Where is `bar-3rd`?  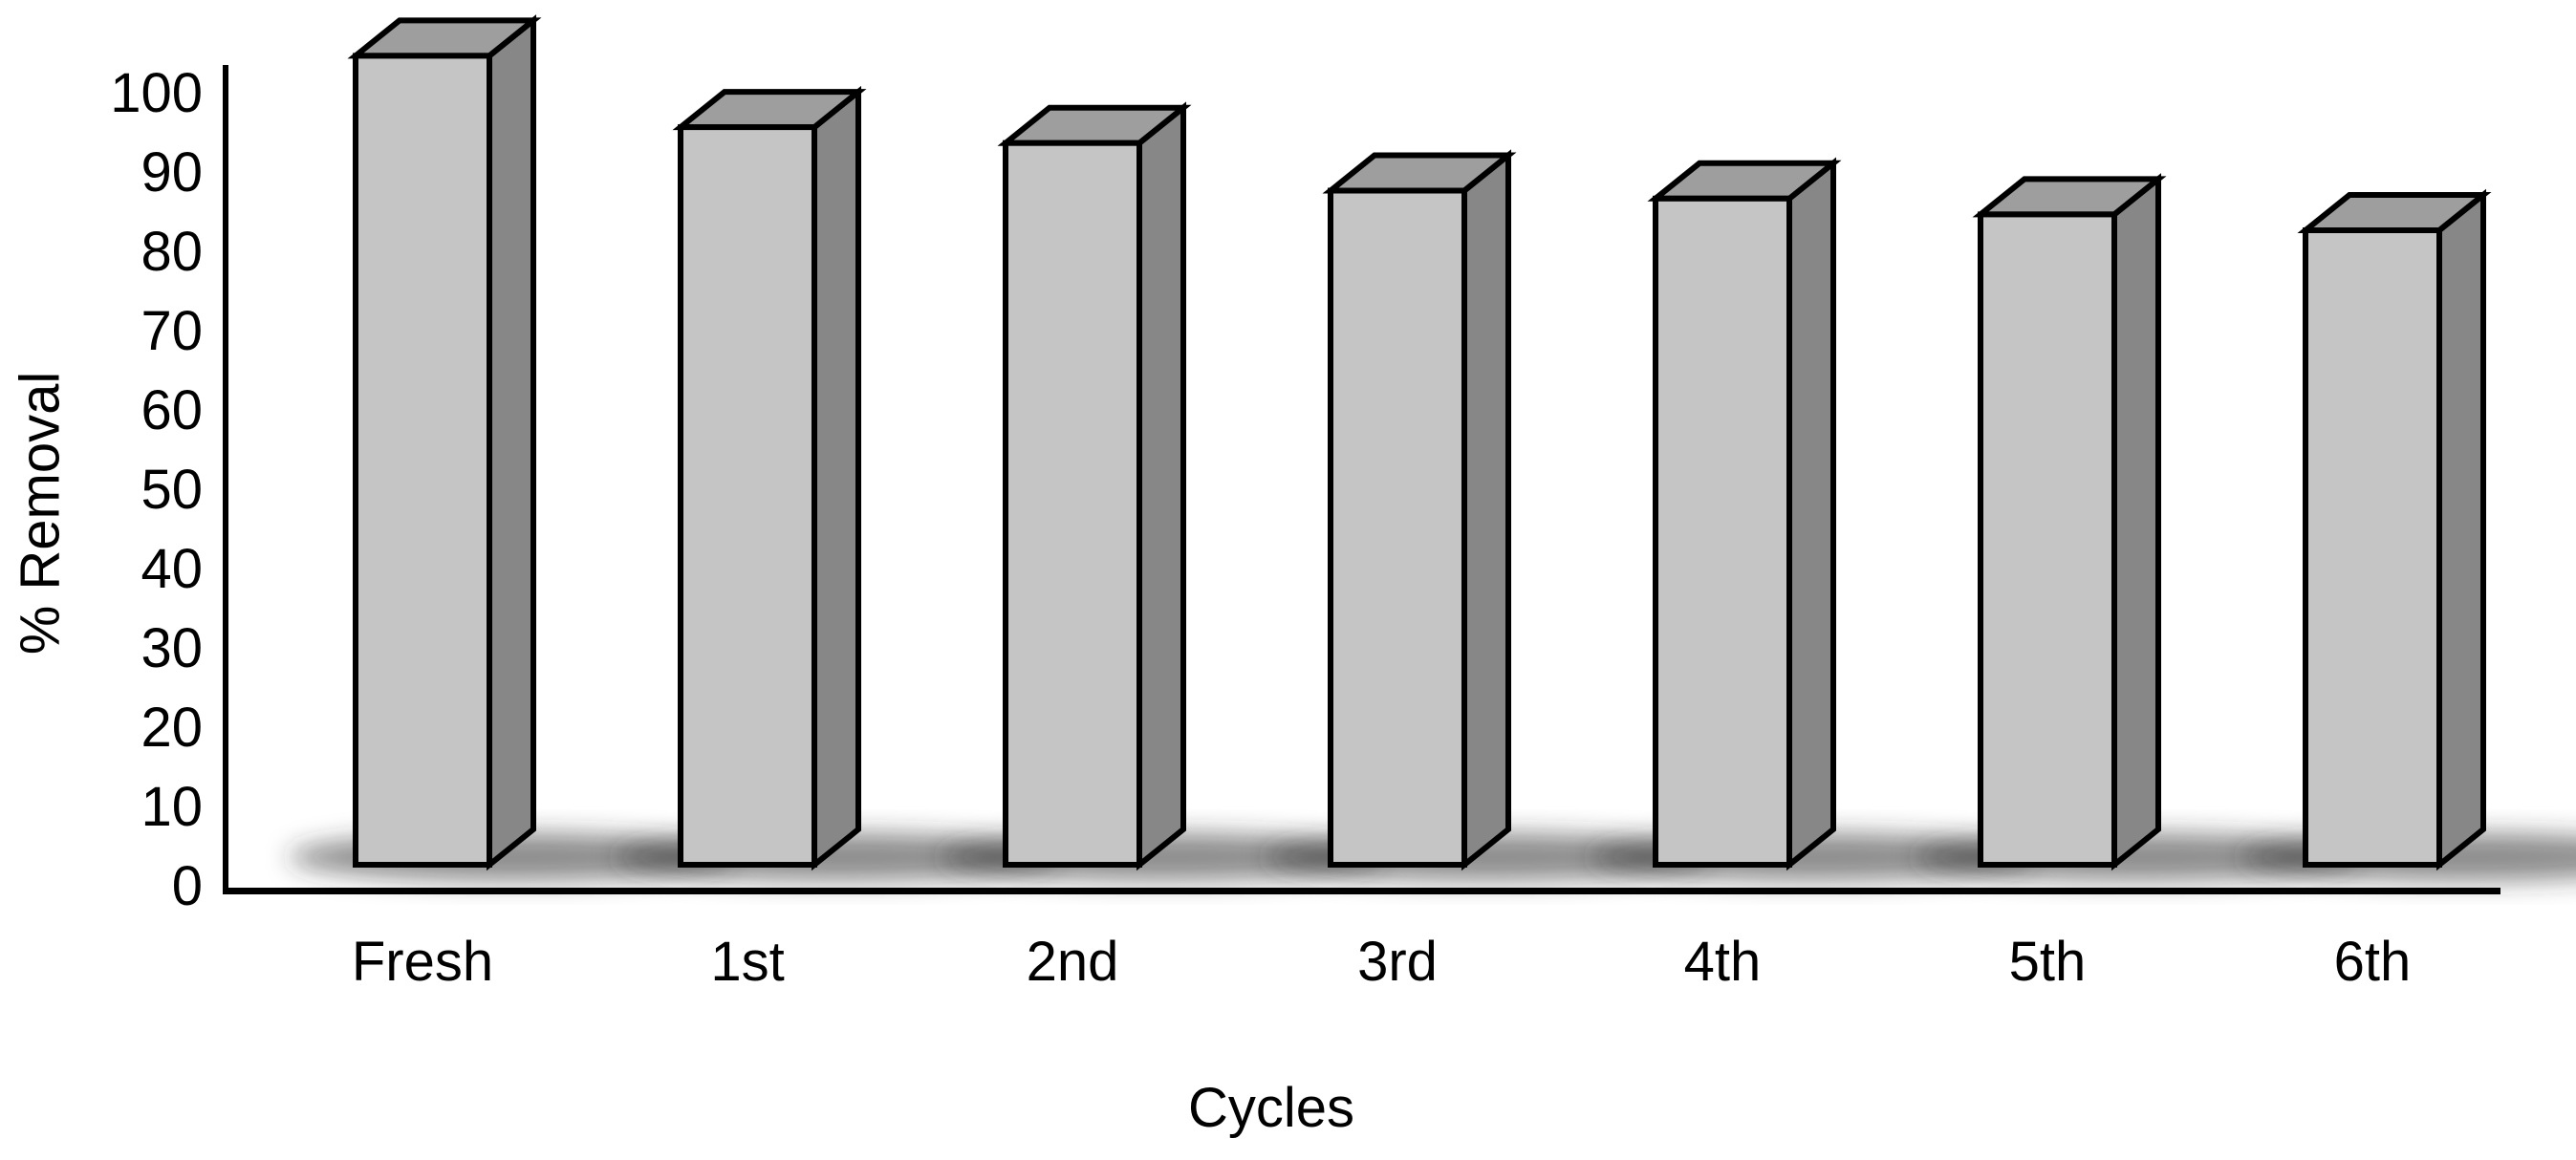
bar-3rd is located at coordinates (1420, 510).